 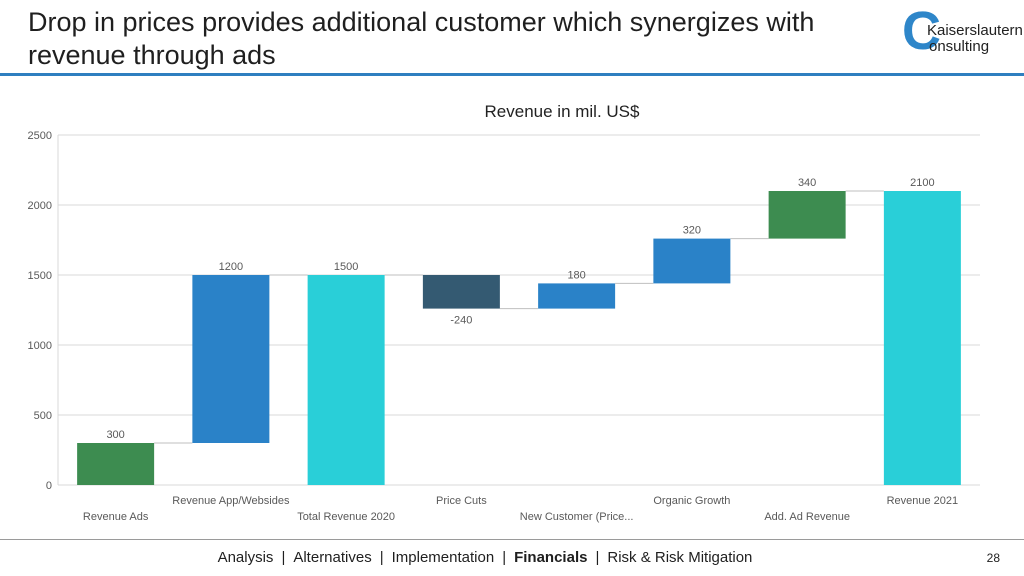 I want to click on footer-divider, so click(x=512, y=539).